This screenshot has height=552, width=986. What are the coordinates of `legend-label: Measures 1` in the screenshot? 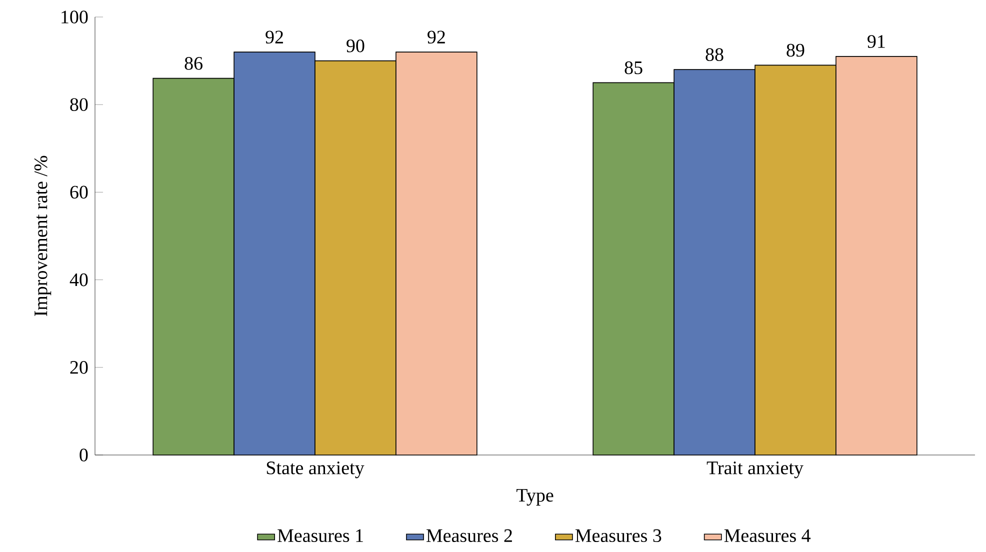 It's located at (320, 535).